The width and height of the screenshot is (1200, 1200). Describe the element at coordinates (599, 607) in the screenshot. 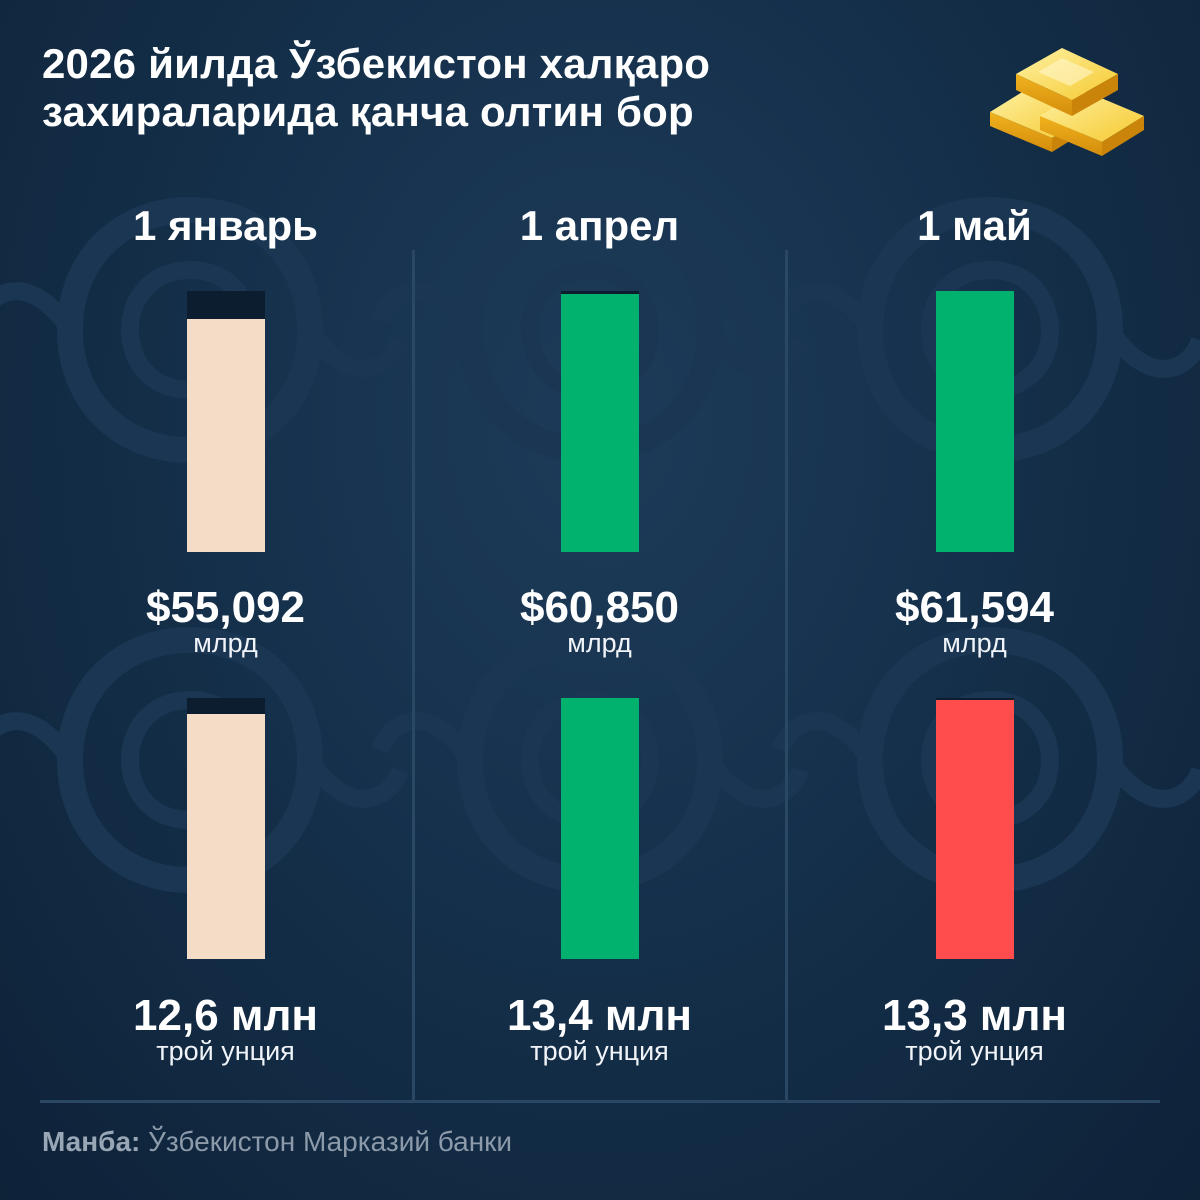

I see `usd-value-label: $60,850` at that location.